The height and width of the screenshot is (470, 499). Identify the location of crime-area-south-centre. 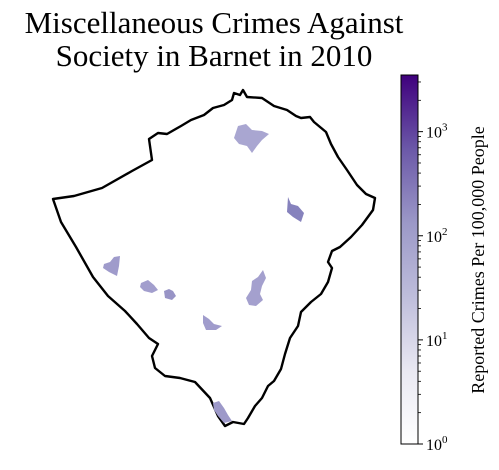
(212, 322).